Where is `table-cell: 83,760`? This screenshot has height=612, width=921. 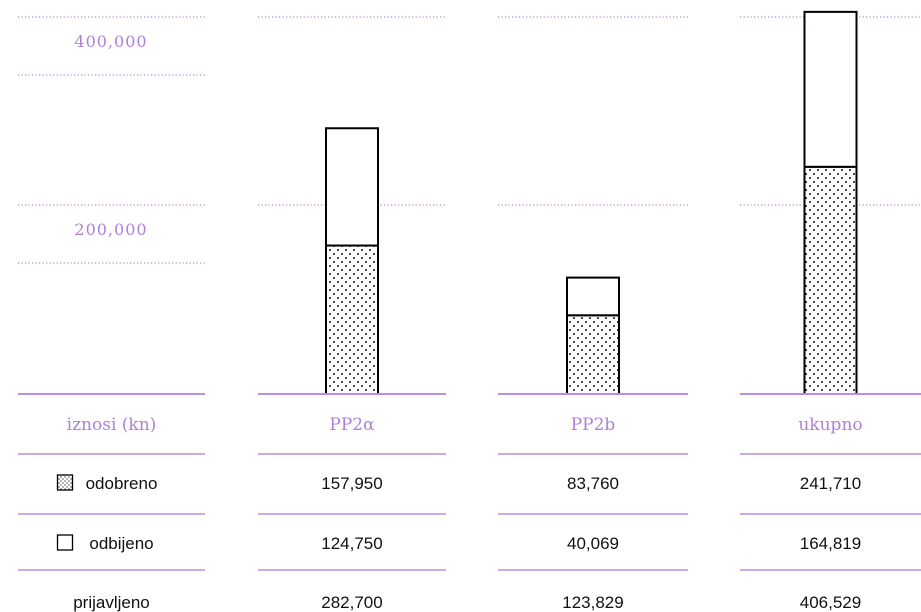
table-cell: 83,760 is located at coordinates (593, 483).